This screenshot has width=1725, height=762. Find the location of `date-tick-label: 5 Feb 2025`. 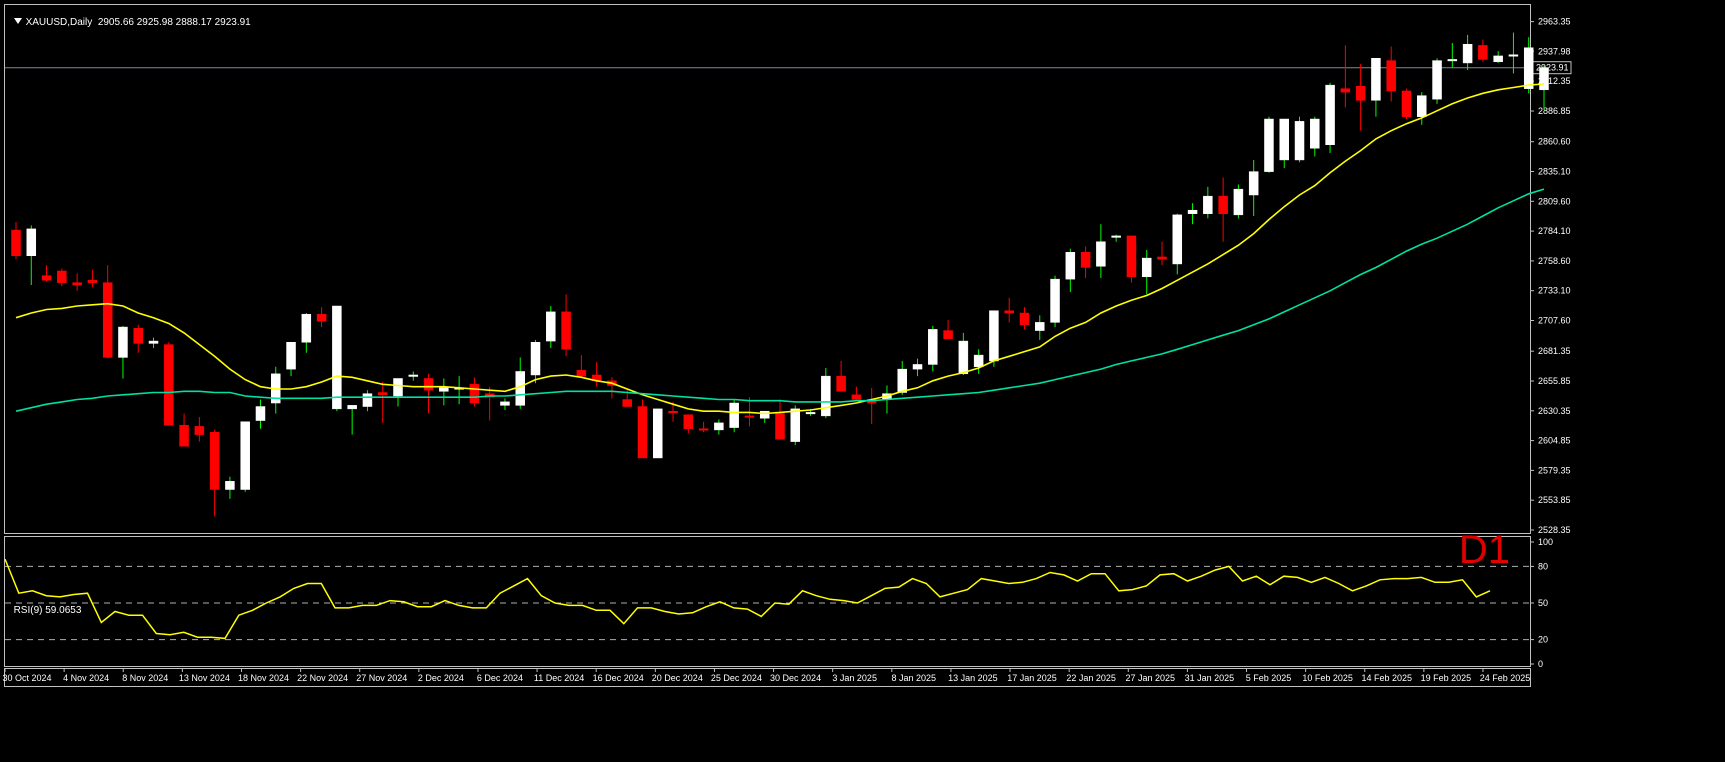

date-tick-label: 5 Feb 2025 is located at coordinates (1269, 678).